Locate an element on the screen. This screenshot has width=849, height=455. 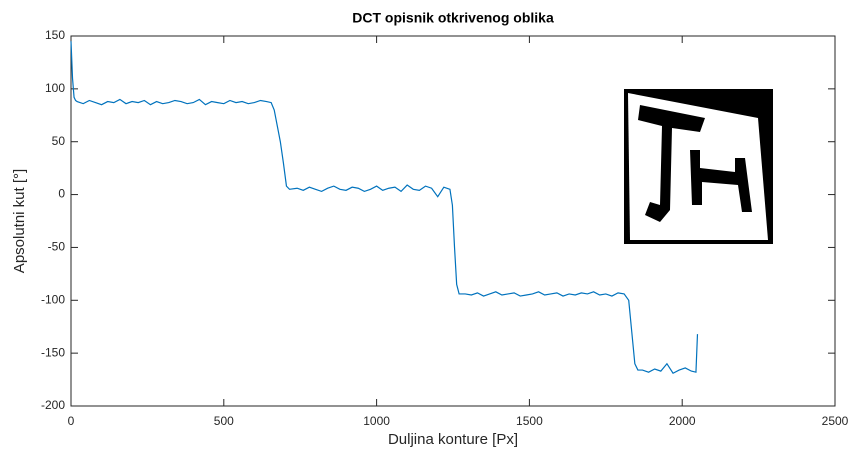
y-tick-label: -100 is located at coordinates (53, 299).